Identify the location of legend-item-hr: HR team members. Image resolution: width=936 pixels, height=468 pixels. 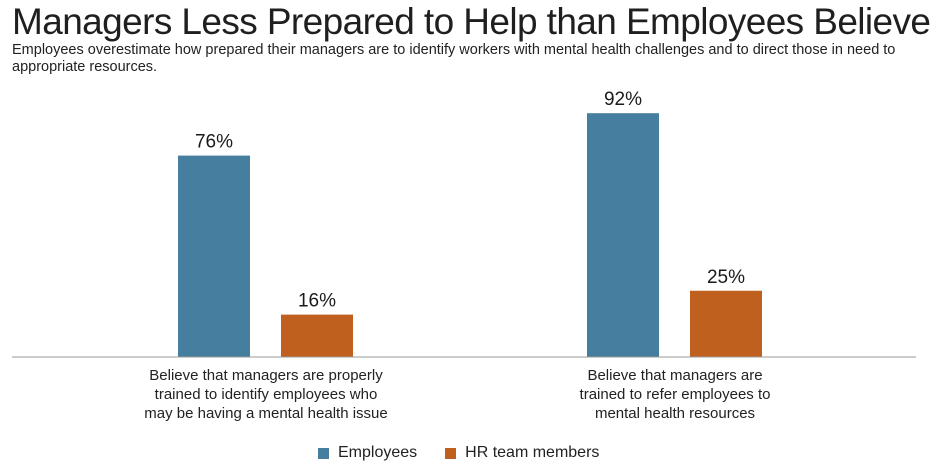
(522, 453).